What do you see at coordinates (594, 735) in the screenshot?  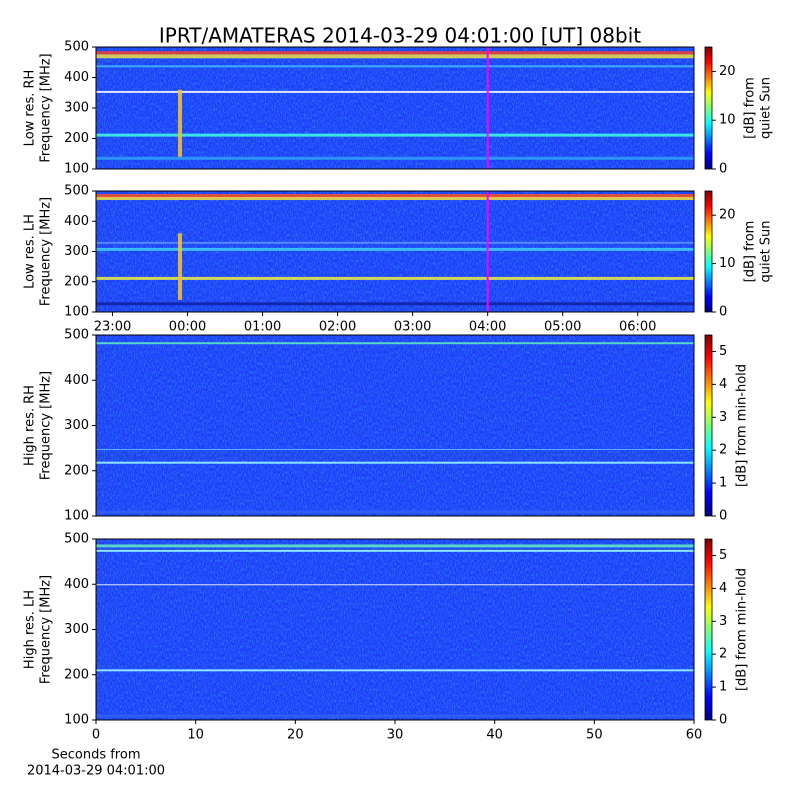 I see `x-tick-label: 50` at bounding box center [594, 735].